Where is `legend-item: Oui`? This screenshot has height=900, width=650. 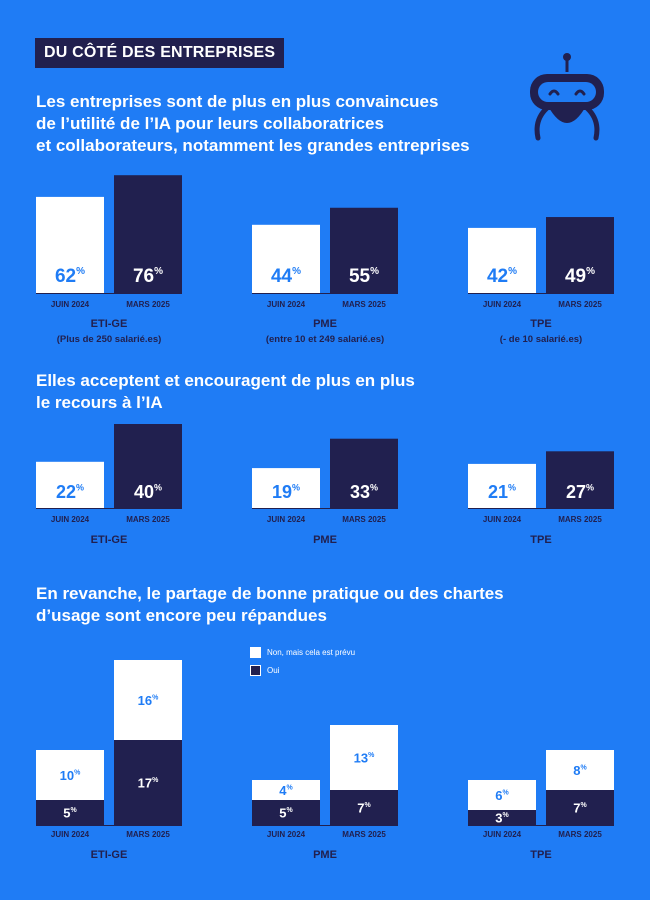 legend-item: Oui is located at coordinates (302, 670).